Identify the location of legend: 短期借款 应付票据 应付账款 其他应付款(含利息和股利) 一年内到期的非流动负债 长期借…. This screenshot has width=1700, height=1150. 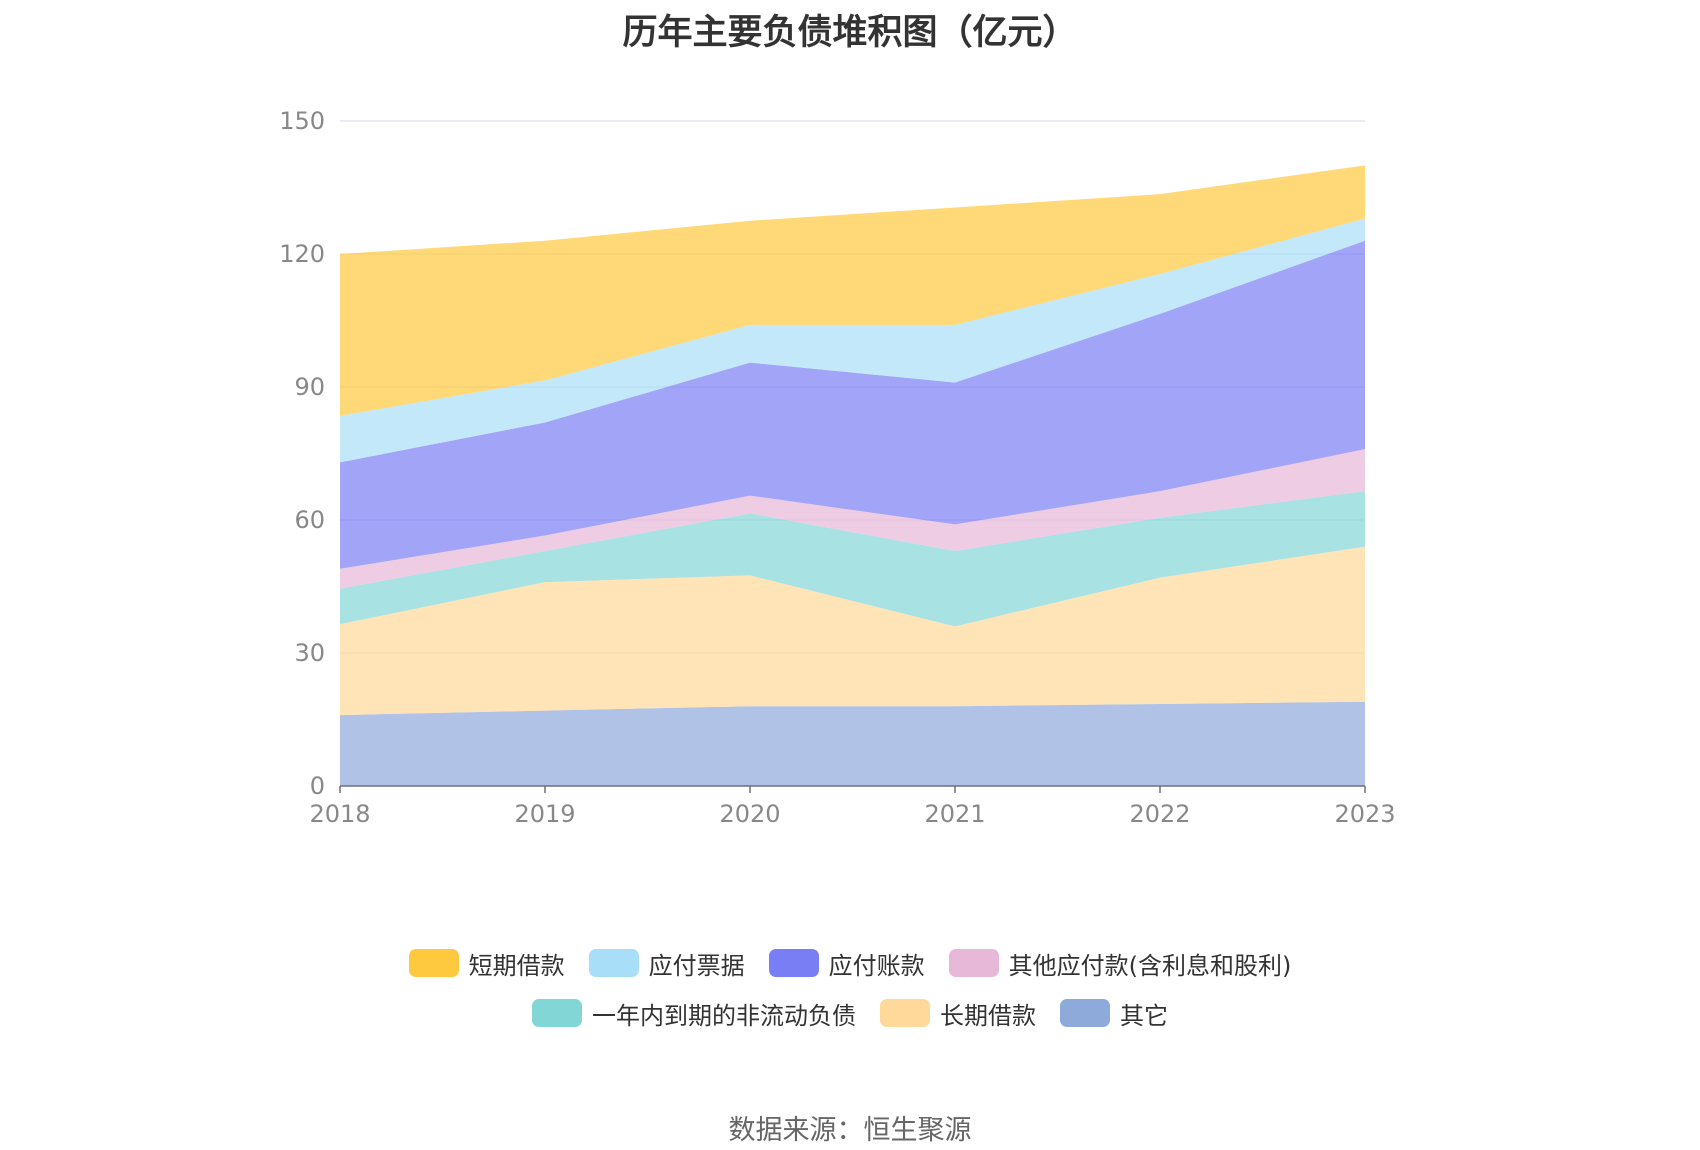
(850, 998).